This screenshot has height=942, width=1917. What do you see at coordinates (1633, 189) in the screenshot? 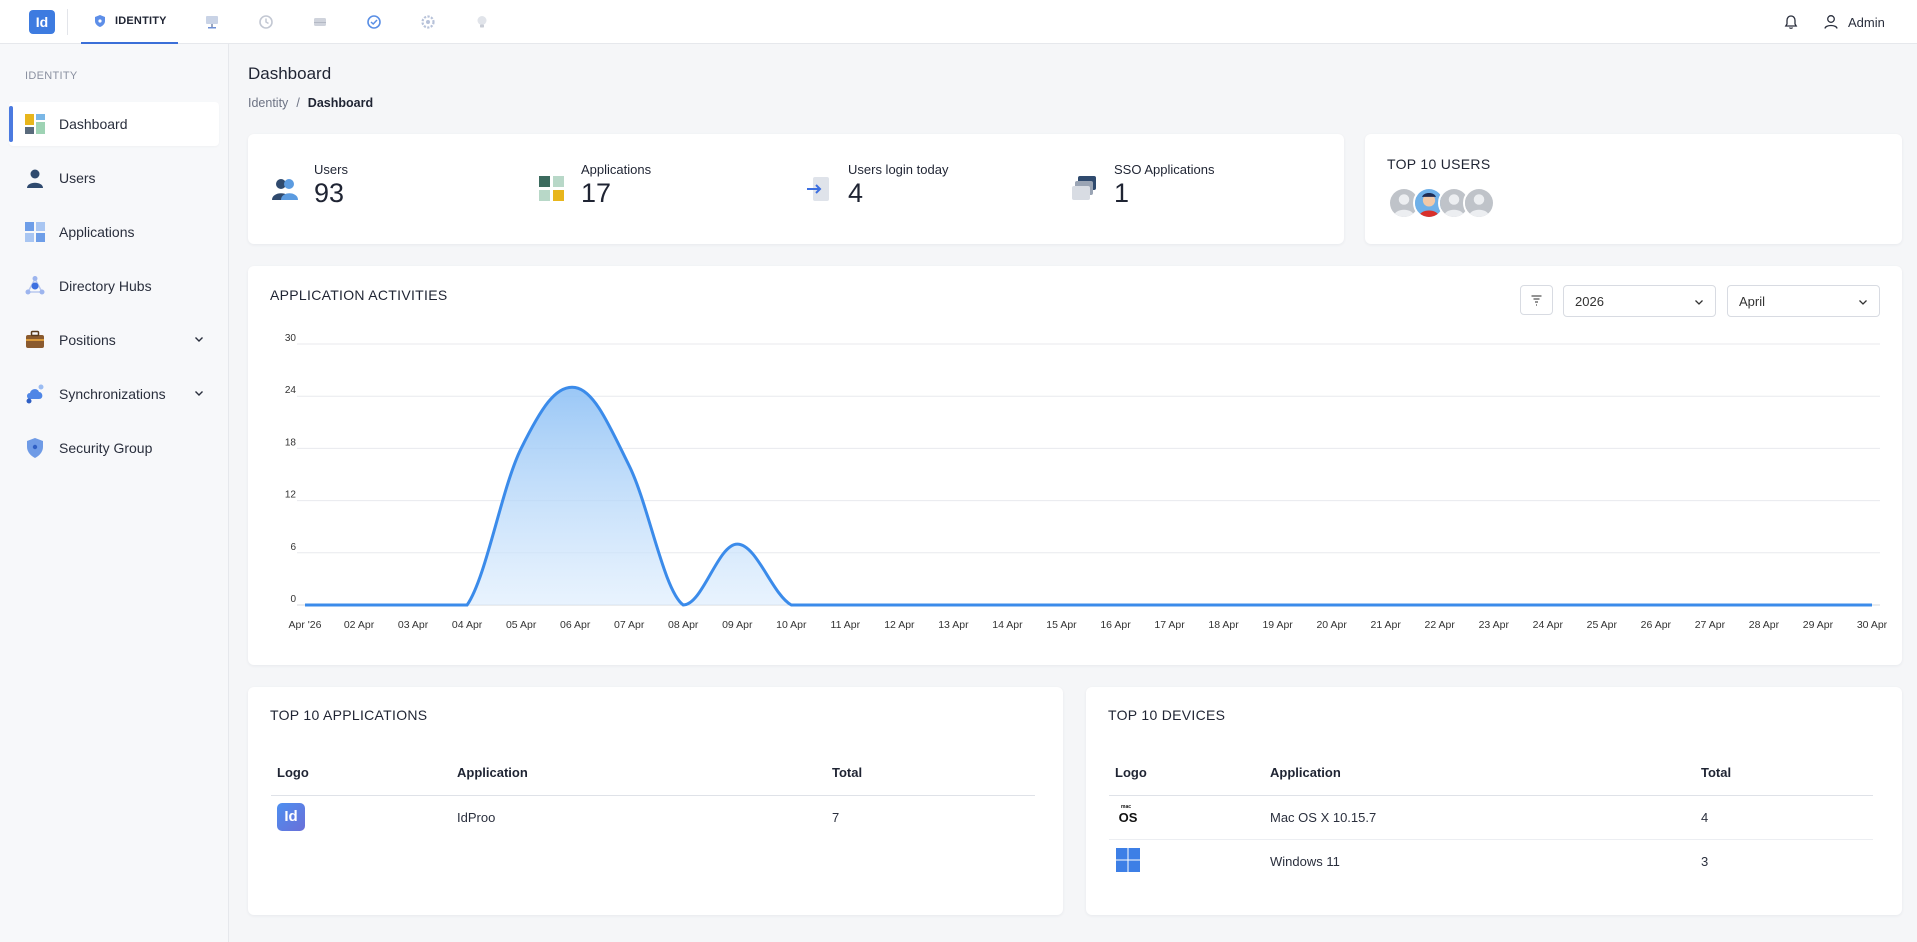
I see `top-users-card: TOP 10 USERS` at bounding box center [1633, 189].